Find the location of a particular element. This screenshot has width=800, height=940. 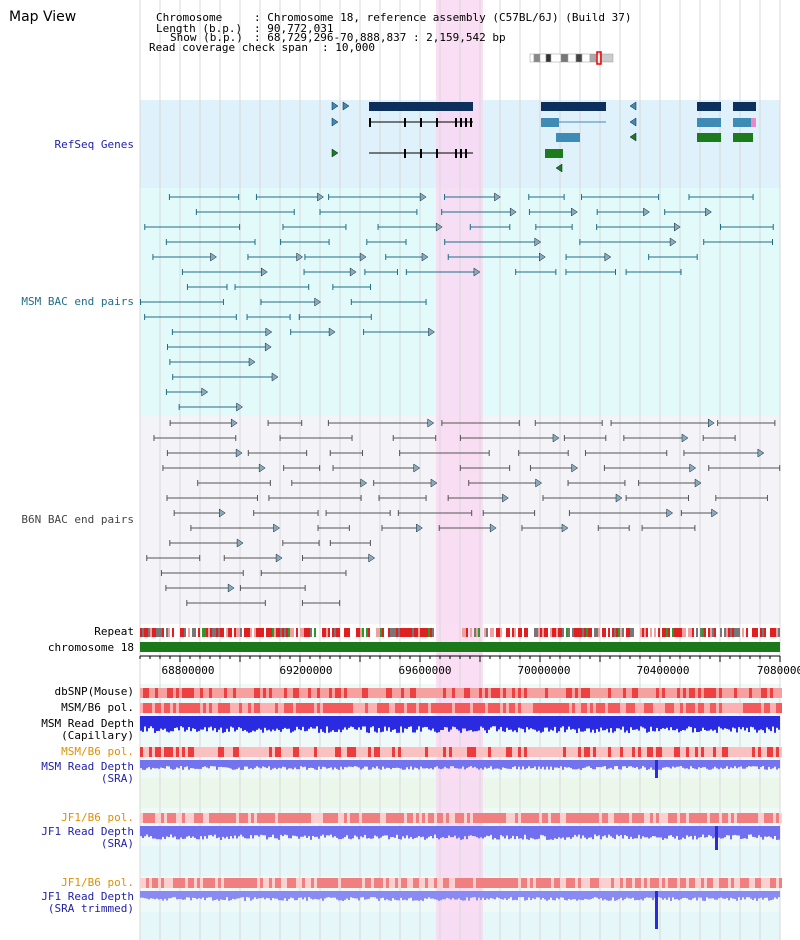

track-label-jf1-b6-pol: JF1/B6 pol. is located at coordinates (97, 817).